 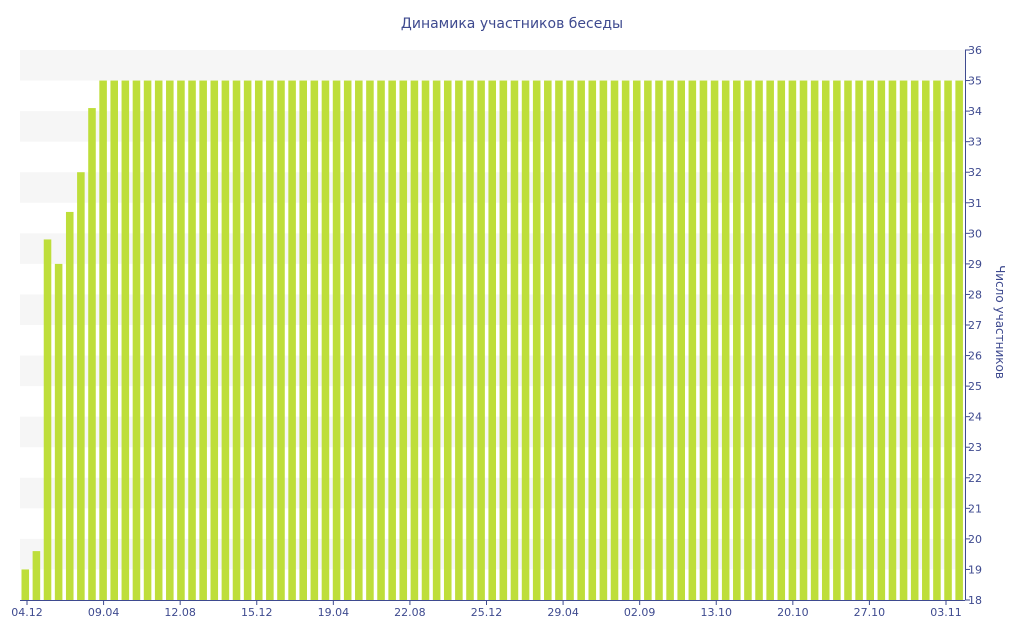 I want to click on x-tick-label: 25.12, so click(x=487, y=612).